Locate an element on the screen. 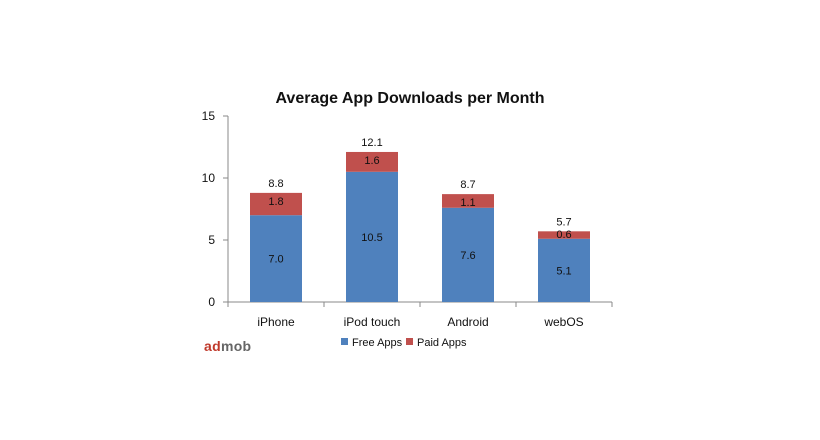  total-label-webos: 5.7 is located at coordinates (563, 222).